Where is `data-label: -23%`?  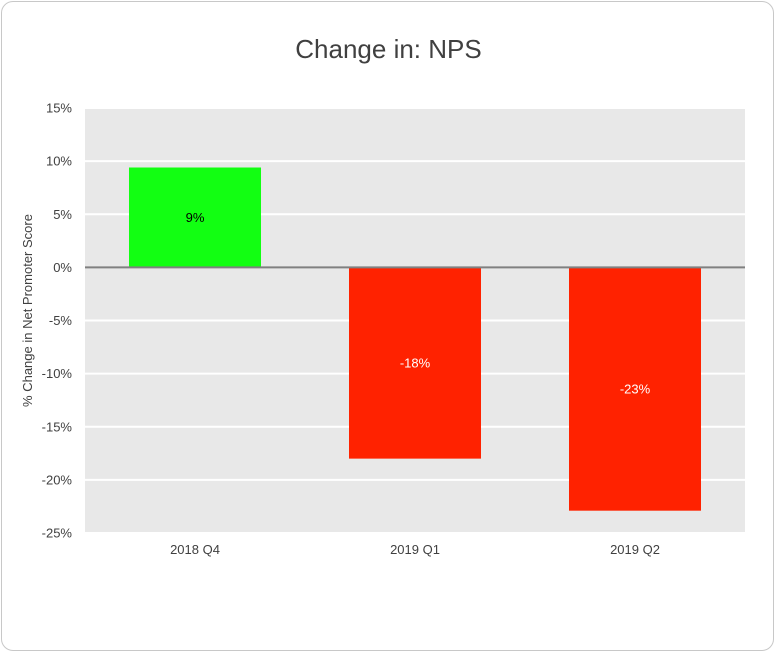
data-label: -23% is located at coordinates (635, 389).